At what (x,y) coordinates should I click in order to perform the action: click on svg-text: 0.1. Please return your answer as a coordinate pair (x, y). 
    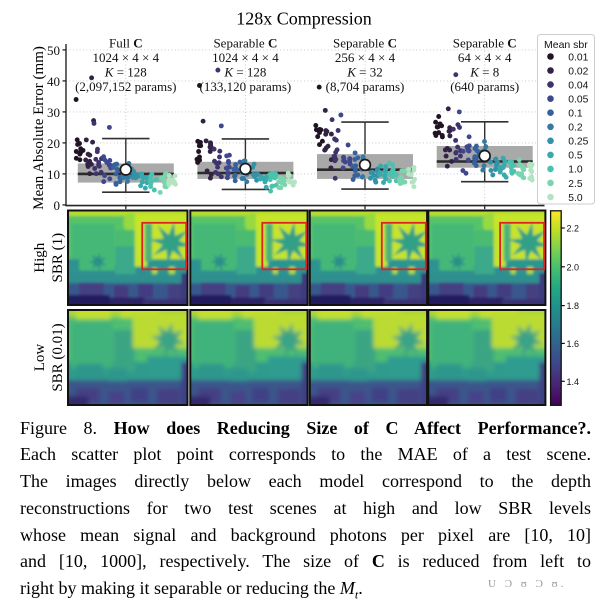
    Looking at the image, I should click on (575, 114).